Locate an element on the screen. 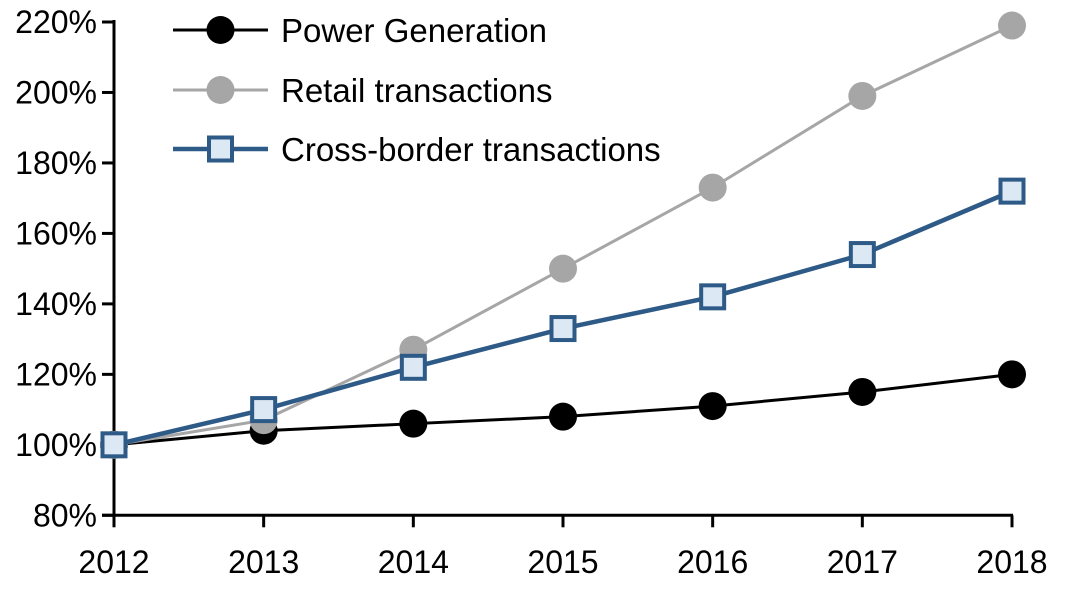 Image resolution: width=1076 pixels, height=590 pixels. x-tick-label: 2012 is located at coordinates (113, 562).